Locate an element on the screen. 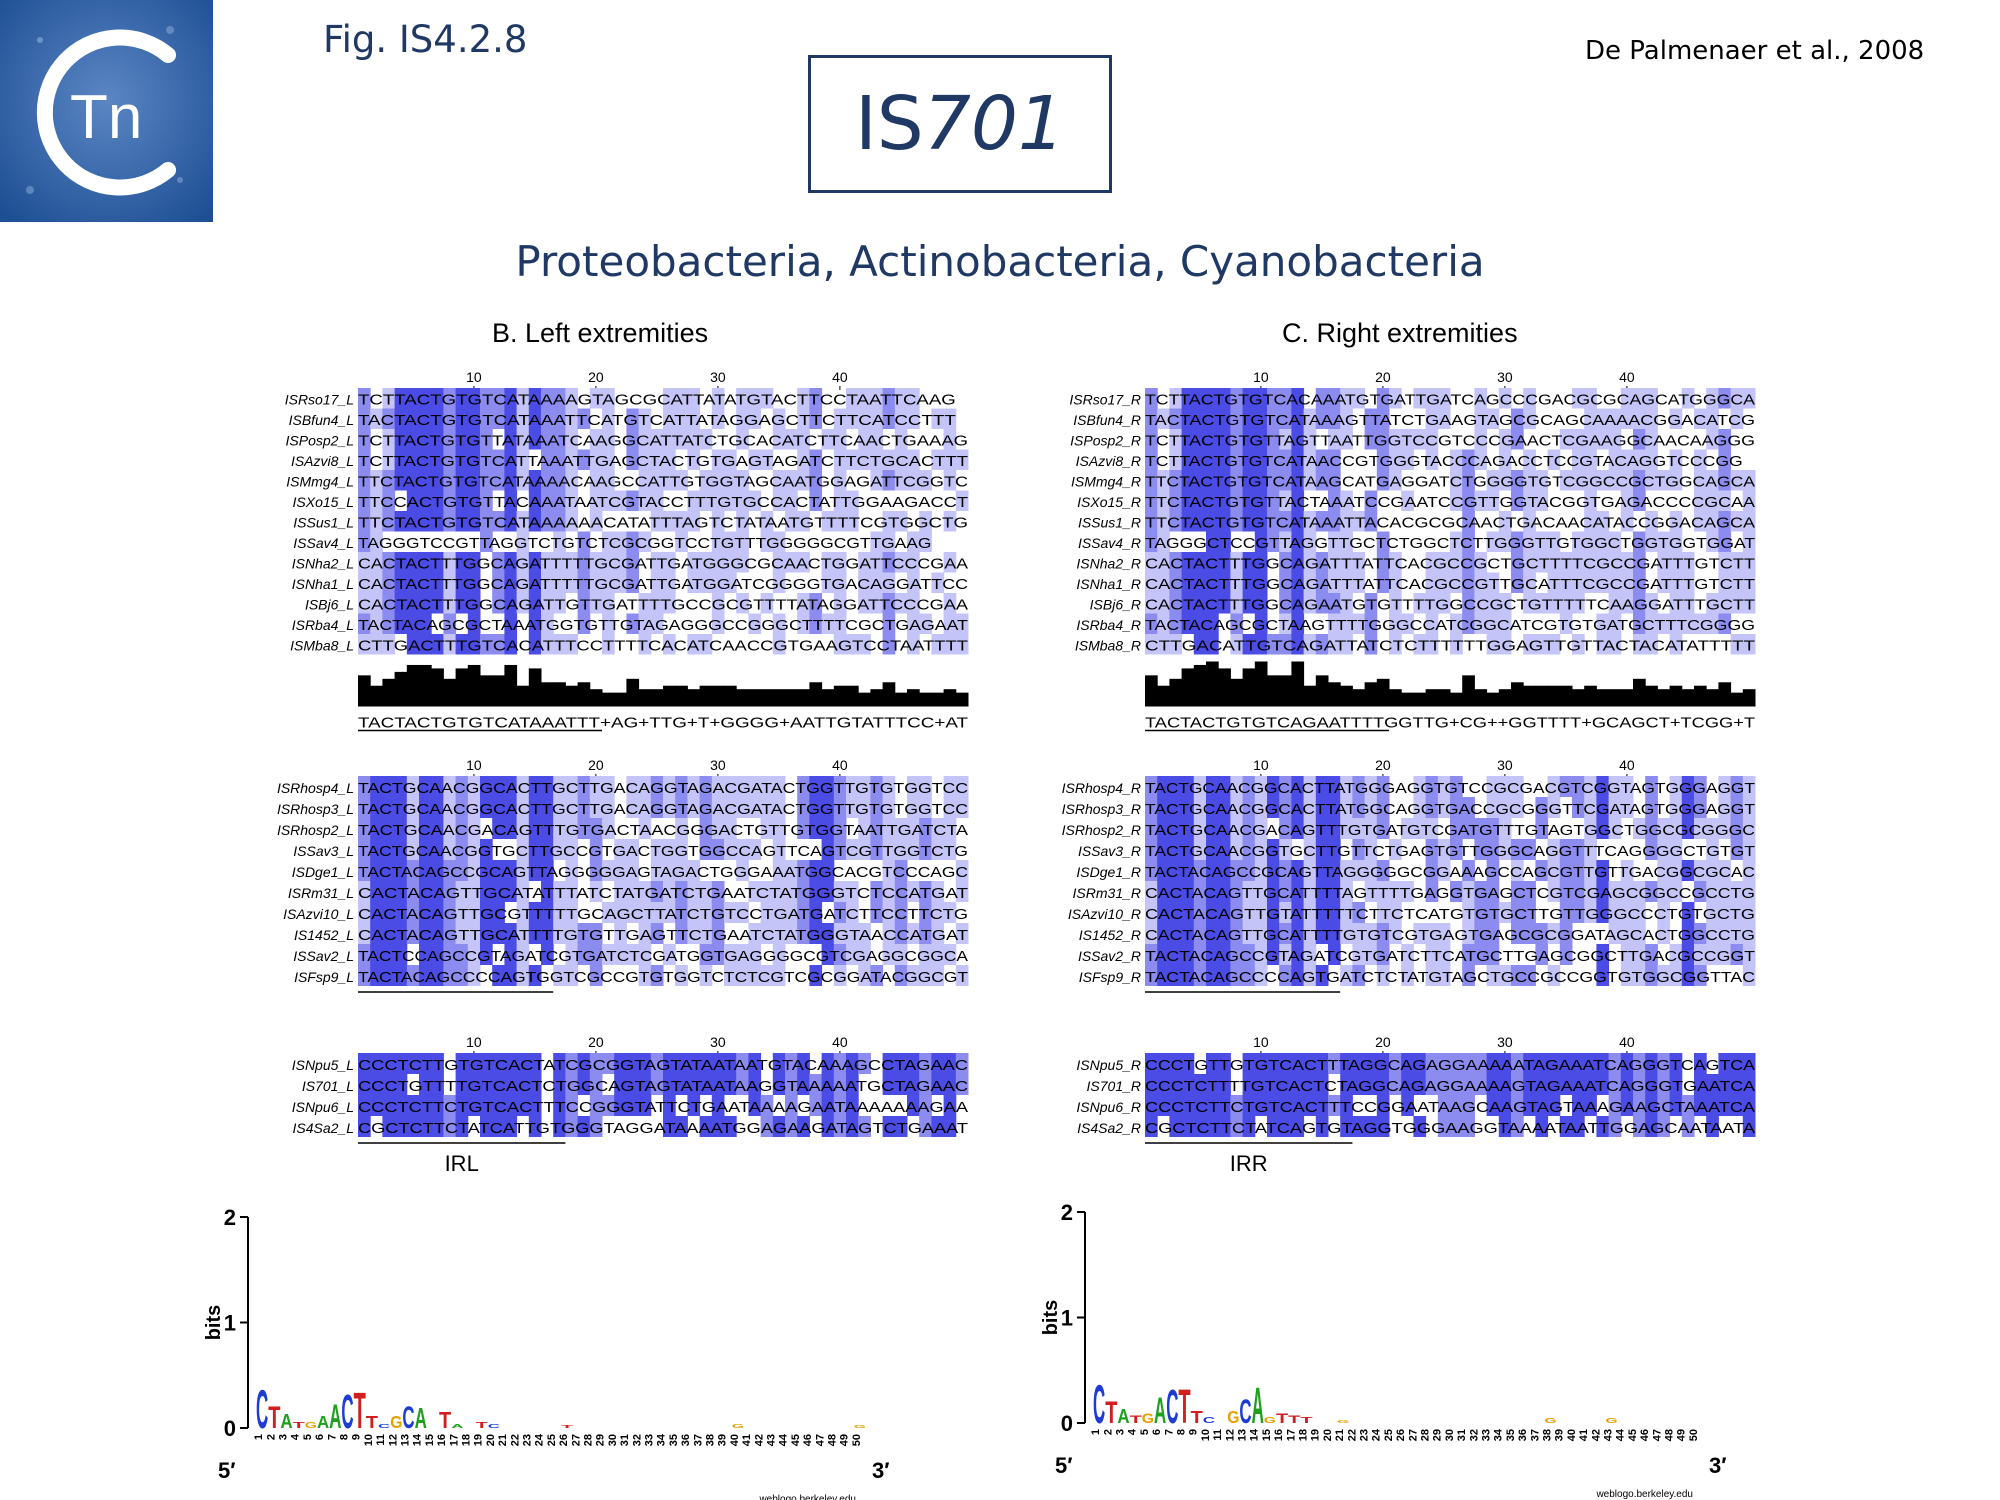  left-conservation-bar is located at coordinates (425, 685).